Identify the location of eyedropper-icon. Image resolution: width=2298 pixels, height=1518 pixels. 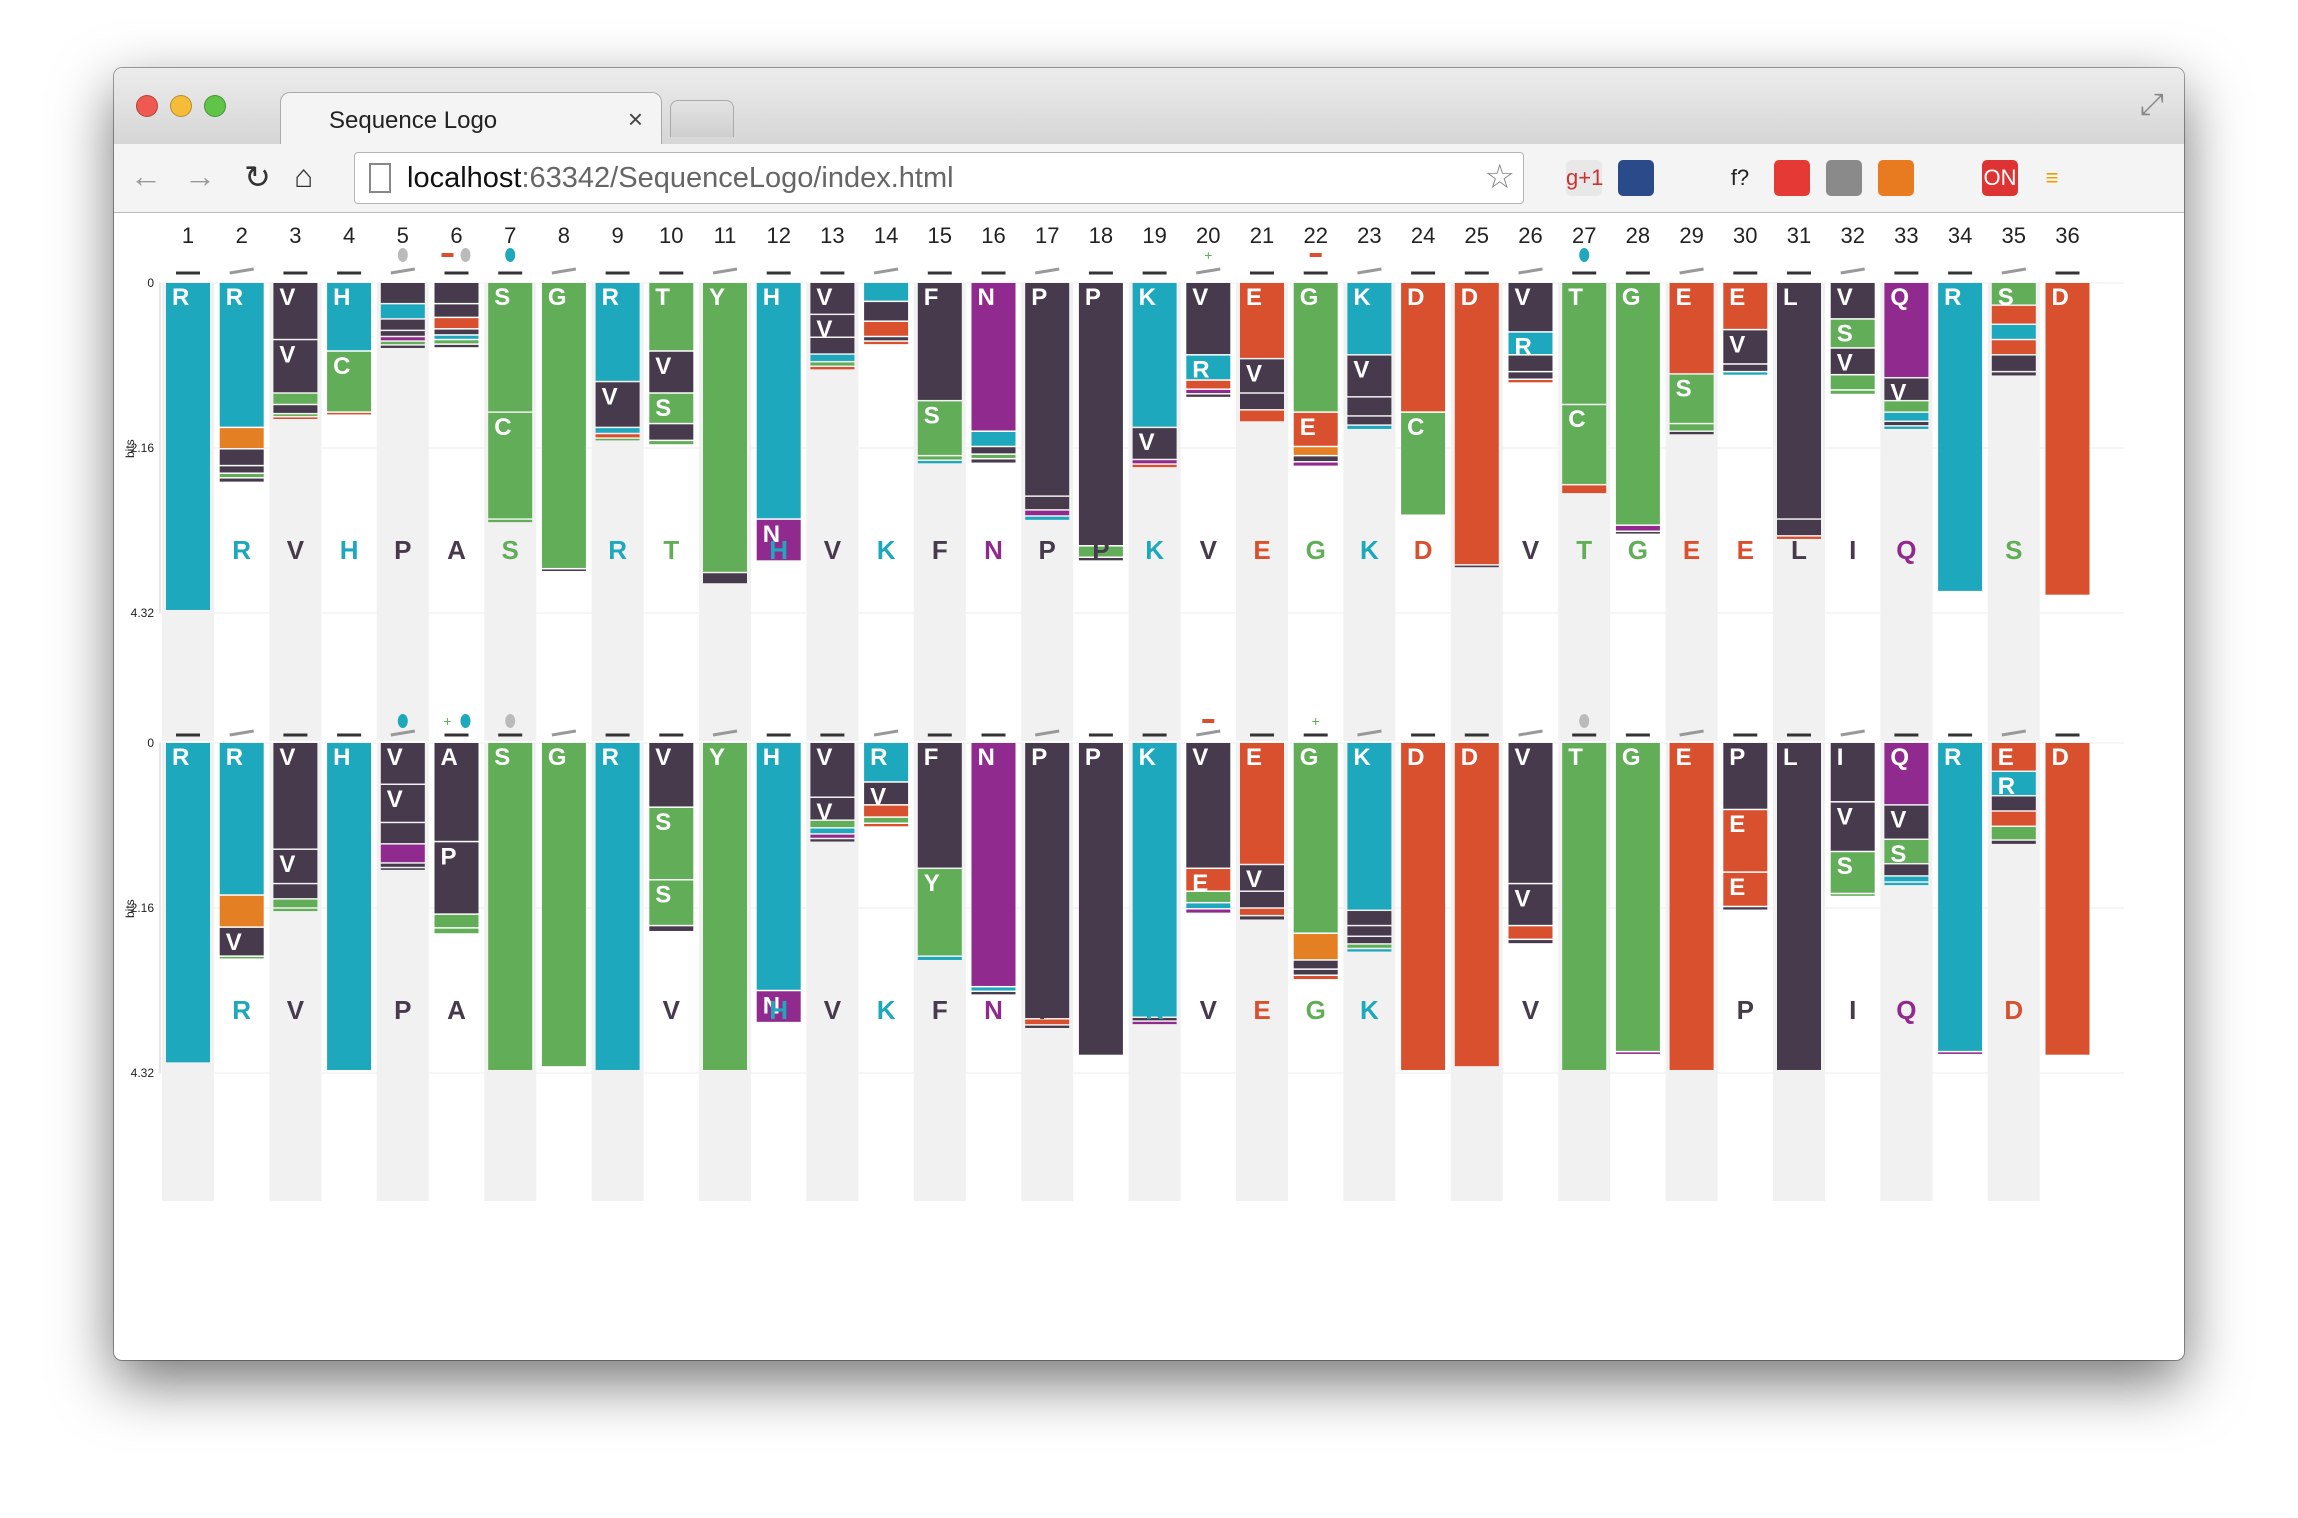
(1844, 178).